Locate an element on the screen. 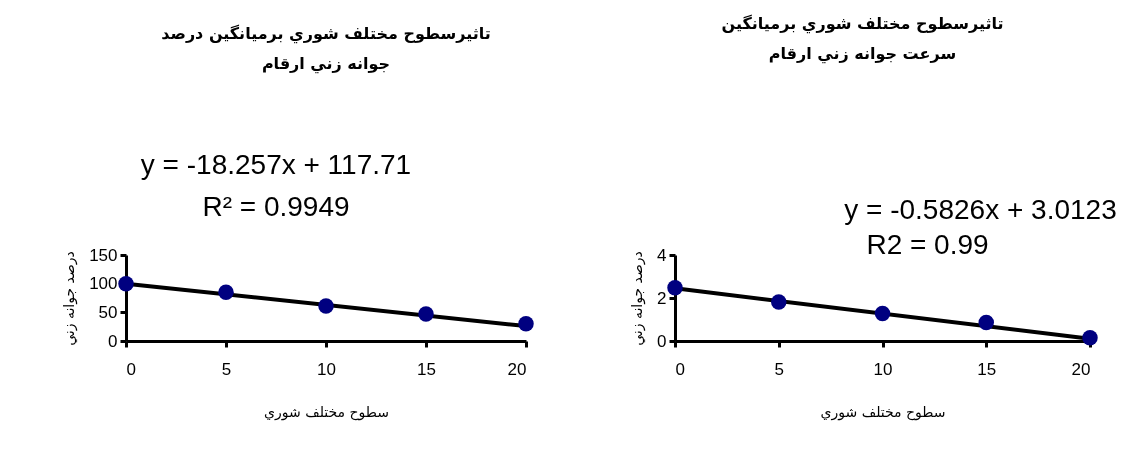  text: y = -0.5826x + 3.0123 is located at coordinates (980, 209).